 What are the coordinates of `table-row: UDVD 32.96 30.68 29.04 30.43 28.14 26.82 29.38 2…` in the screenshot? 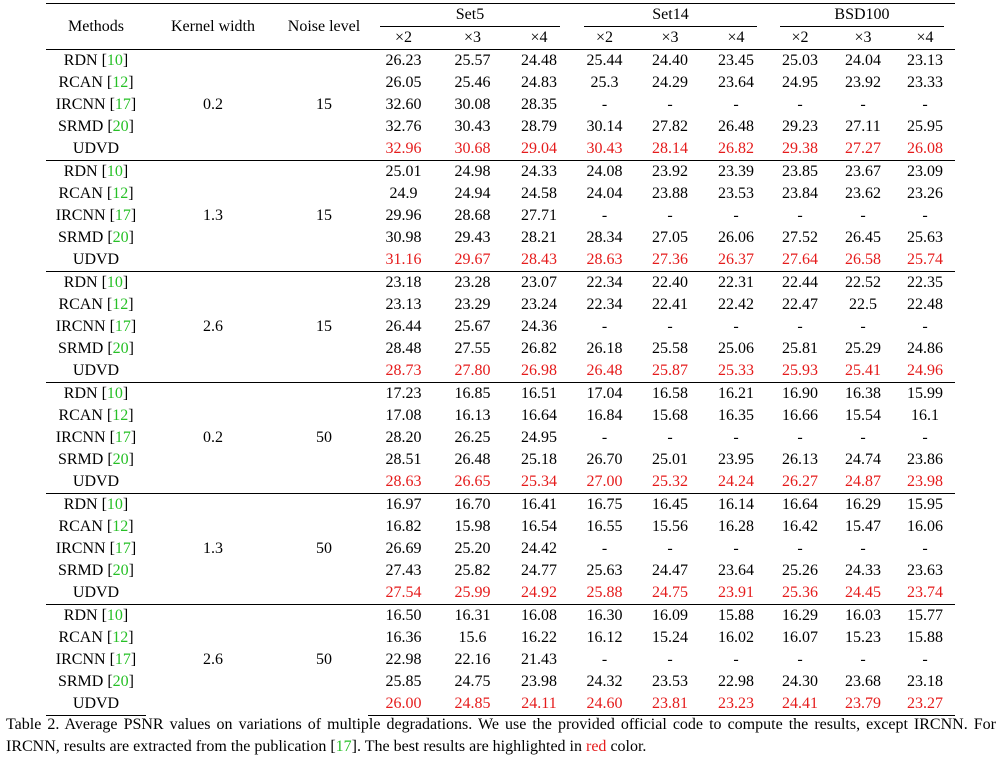 It's located at (500, 149).